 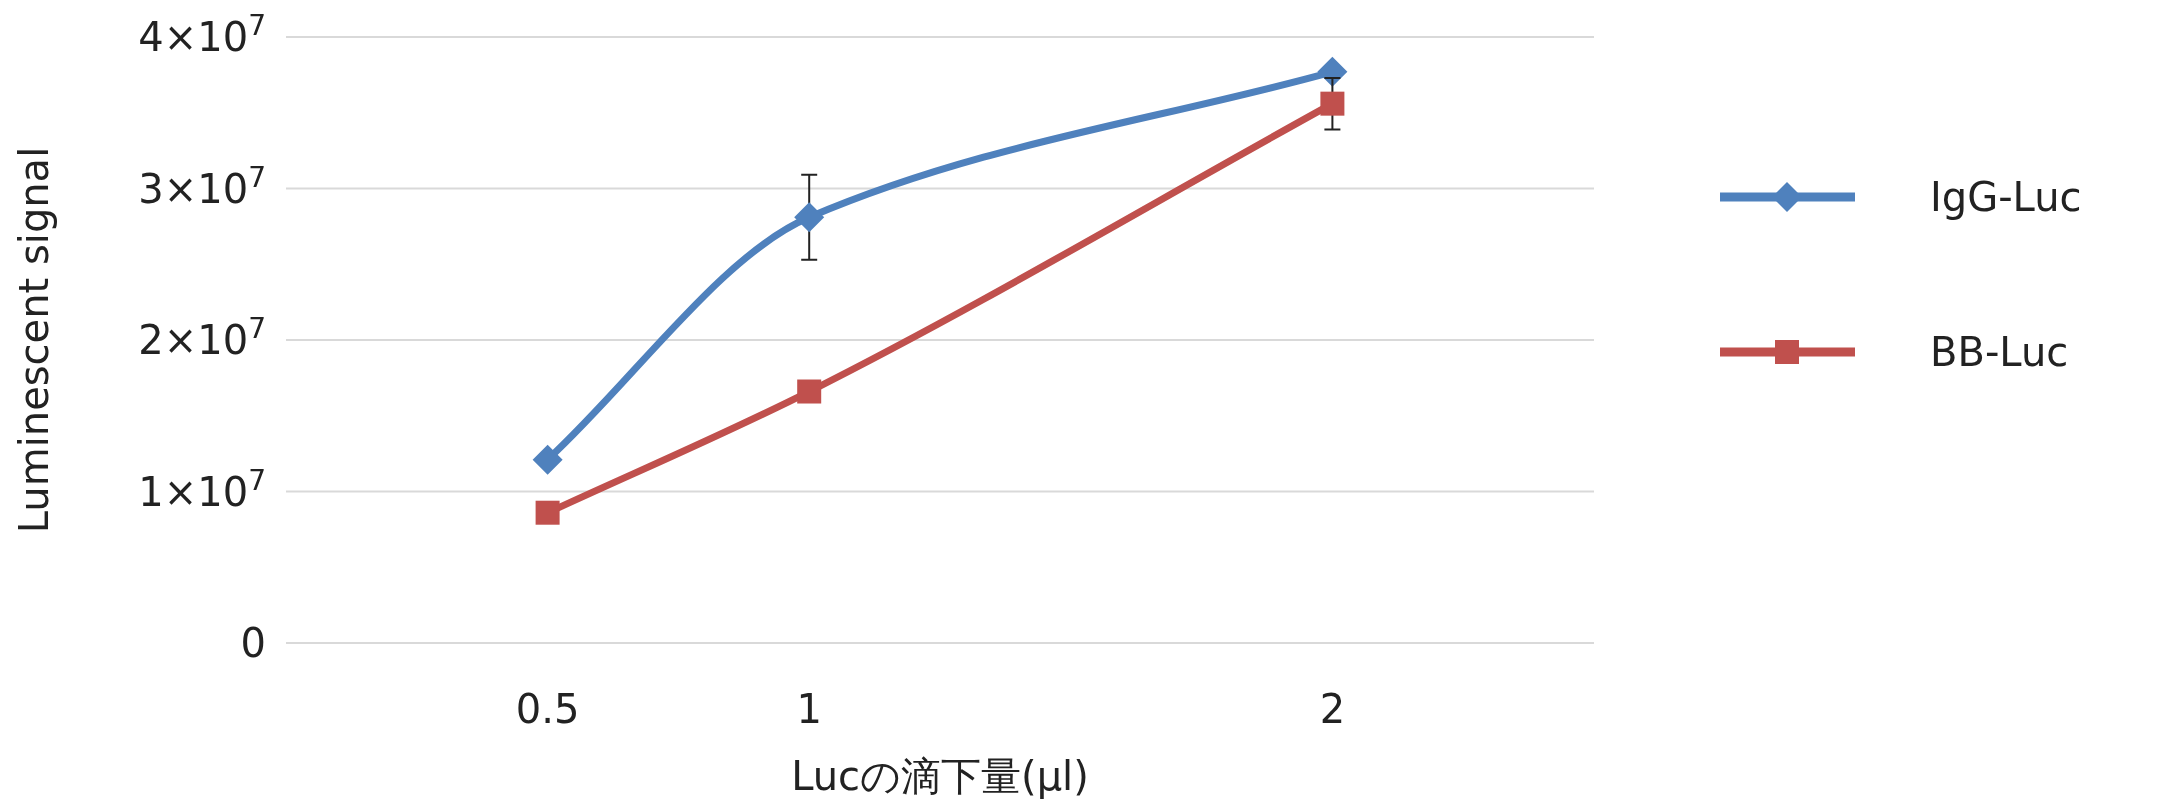 What do you see at coordinates (202, 489) in the screenshot?
I see `y-tick-label: 1×10$^{7}$` at bounding box center [202, 489].